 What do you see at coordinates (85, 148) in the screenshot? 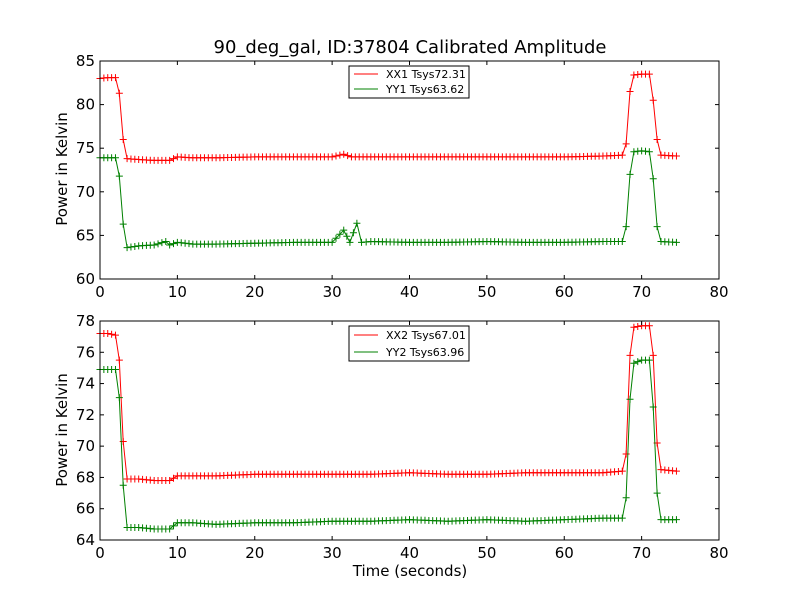
I see `top-y-tick-label: 75` at bounding box center [85, 148].